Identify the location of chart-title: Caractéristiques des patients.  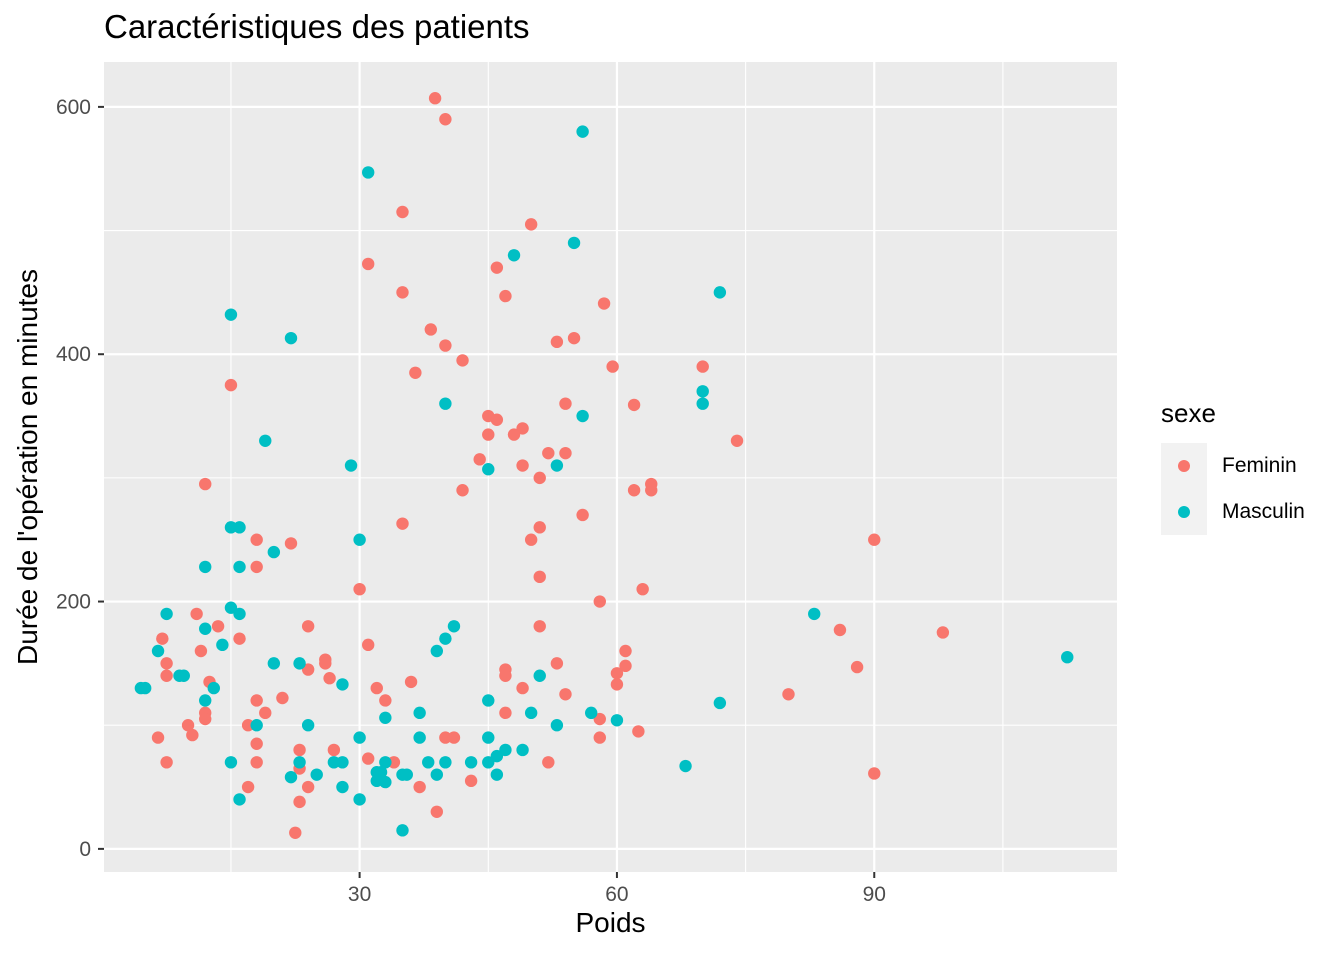
(317, 26).